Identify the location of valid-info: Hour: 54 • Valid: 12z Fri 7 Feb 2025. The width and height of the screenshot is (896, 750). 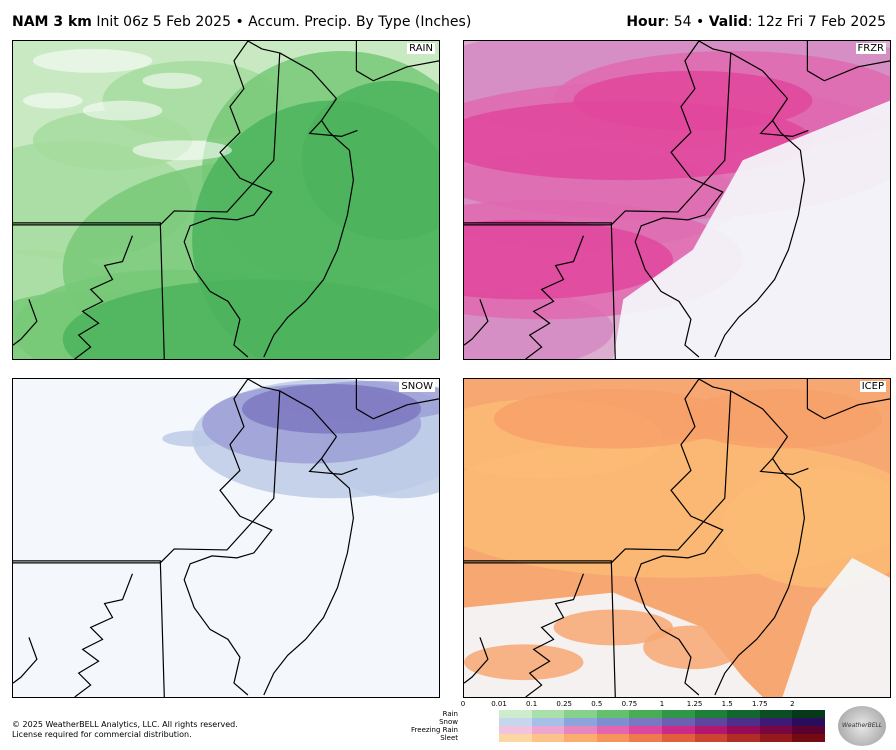
(756, 22).